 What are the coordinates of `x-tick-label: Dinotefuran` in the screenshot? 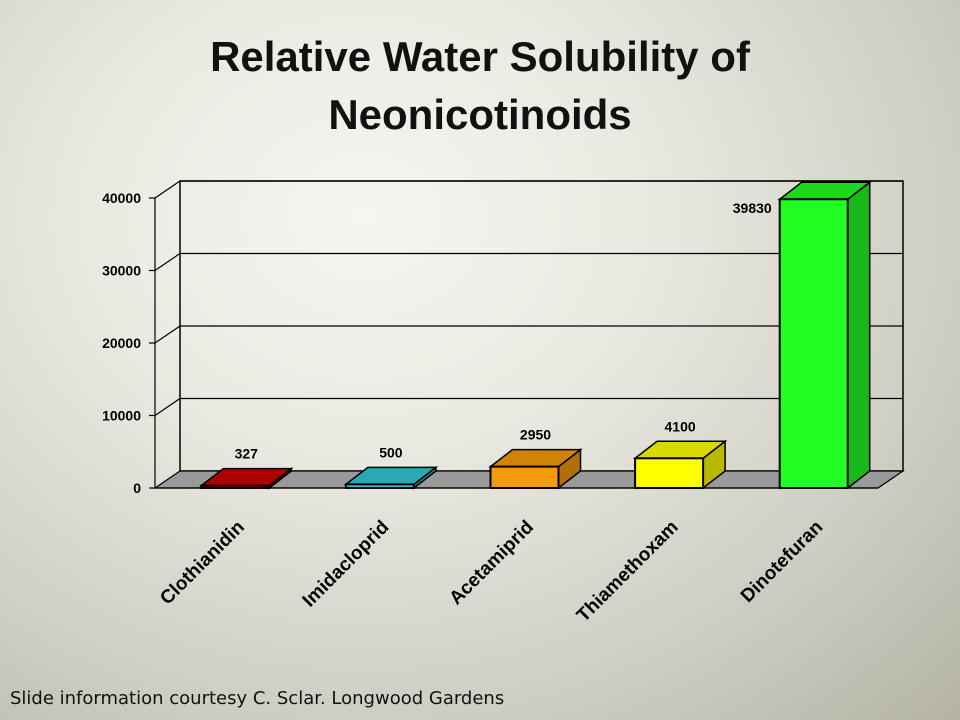 It's located at (782, 562).